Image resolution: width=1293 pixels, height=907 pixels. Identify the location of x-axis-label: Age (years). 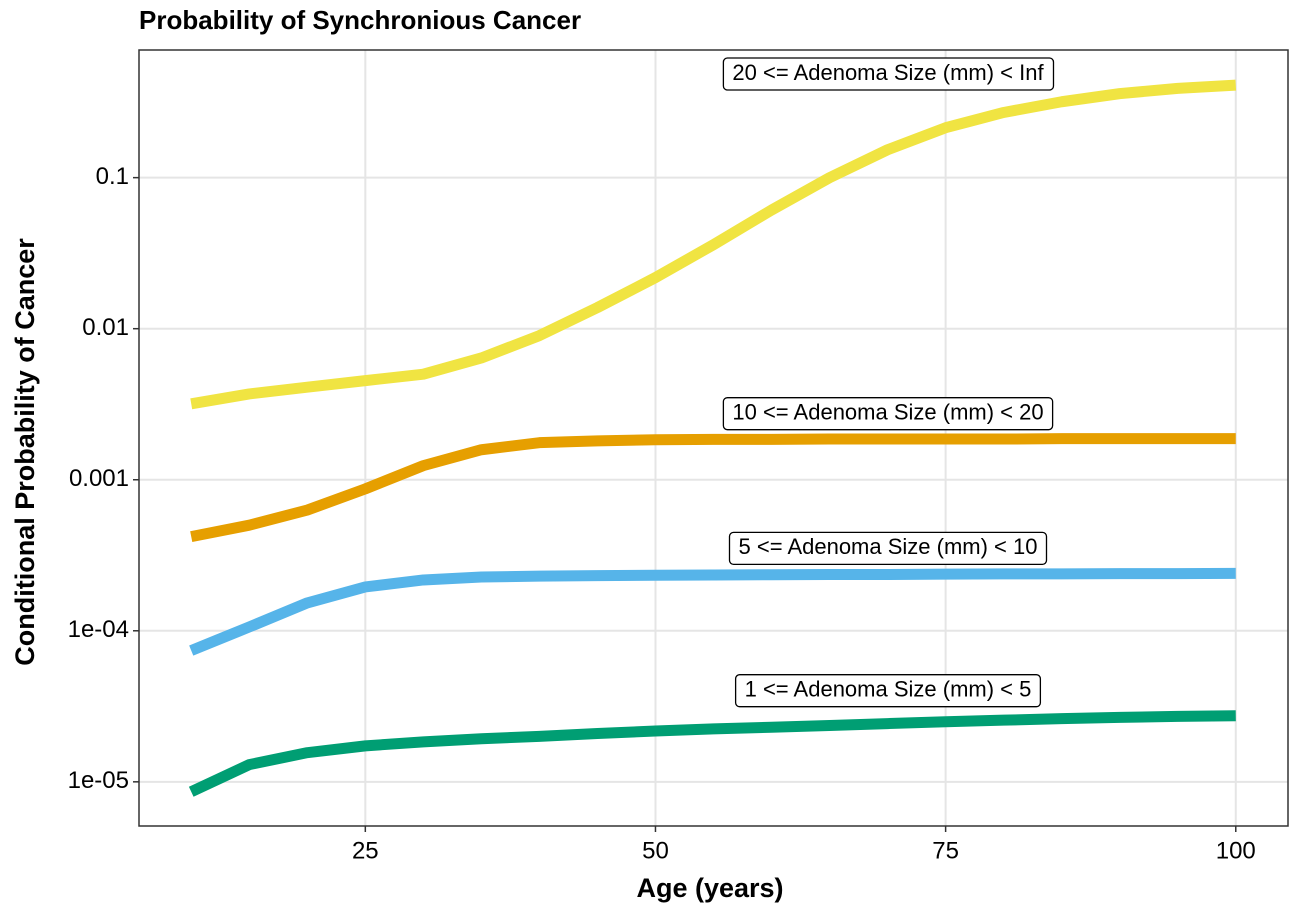
(709, 888).